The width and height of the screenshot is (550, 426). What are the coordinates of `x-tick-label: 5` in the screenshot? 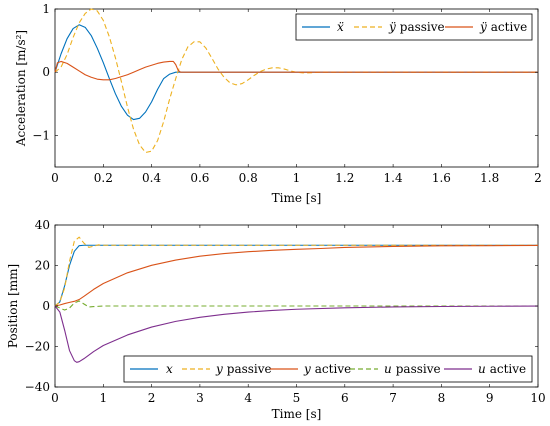 It's located at (297, 398).